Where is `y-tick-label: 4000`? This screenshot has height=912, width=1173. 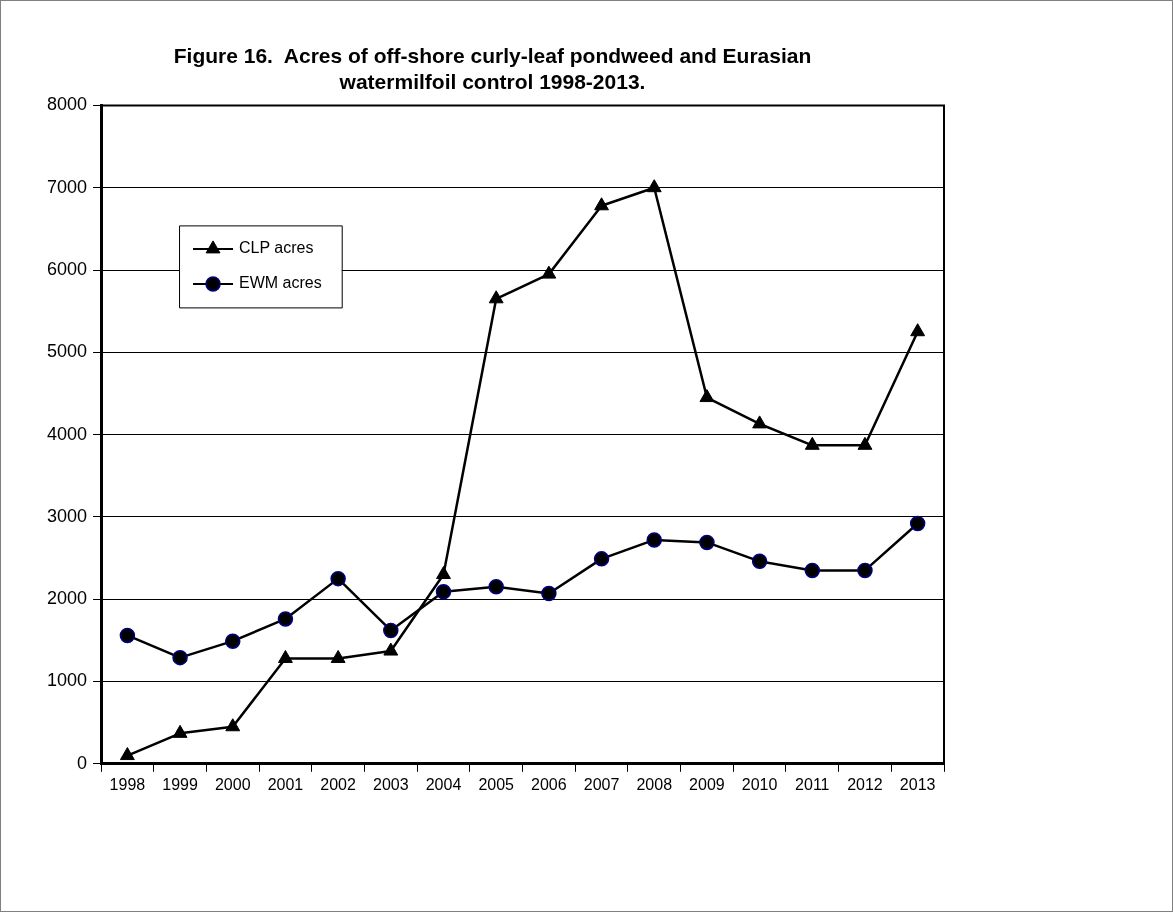
y-tick-label: 4000 is located at coordinates (67, 433).